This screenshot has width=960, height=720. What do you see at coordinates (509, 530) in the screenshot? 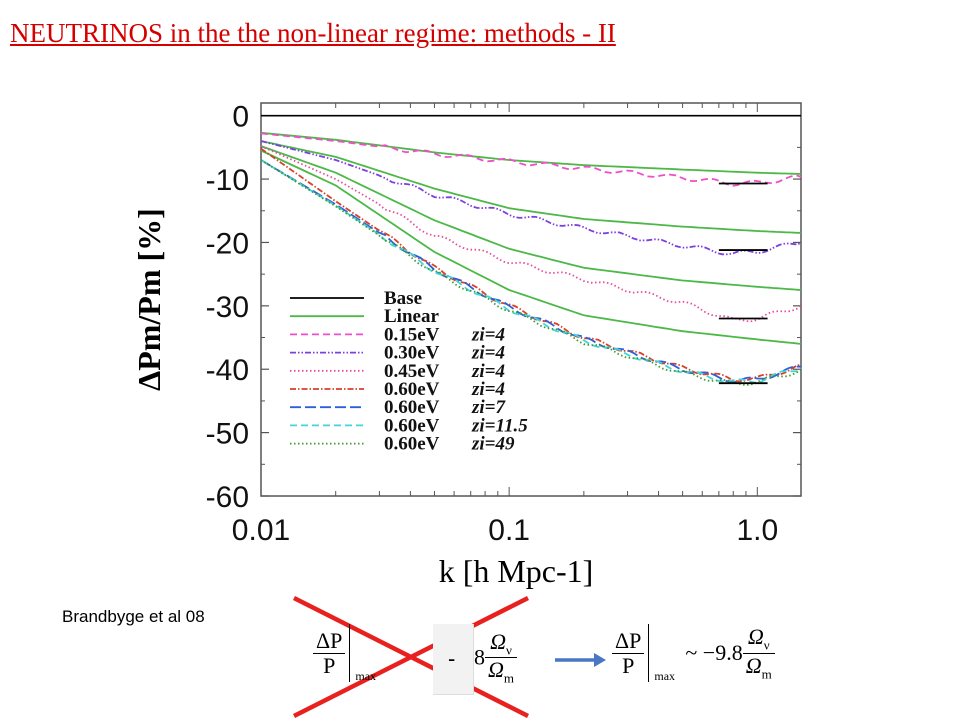
I see `x-tick-label: 0.1` at bounding box center [509, 530].